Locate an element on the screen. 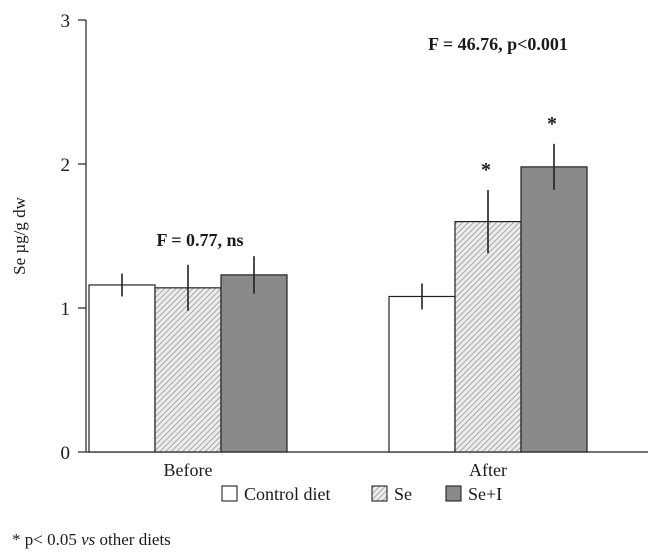 This screenshot has width=662, height=558. y-tick-label: 2 is located at coordinates (66, 165).